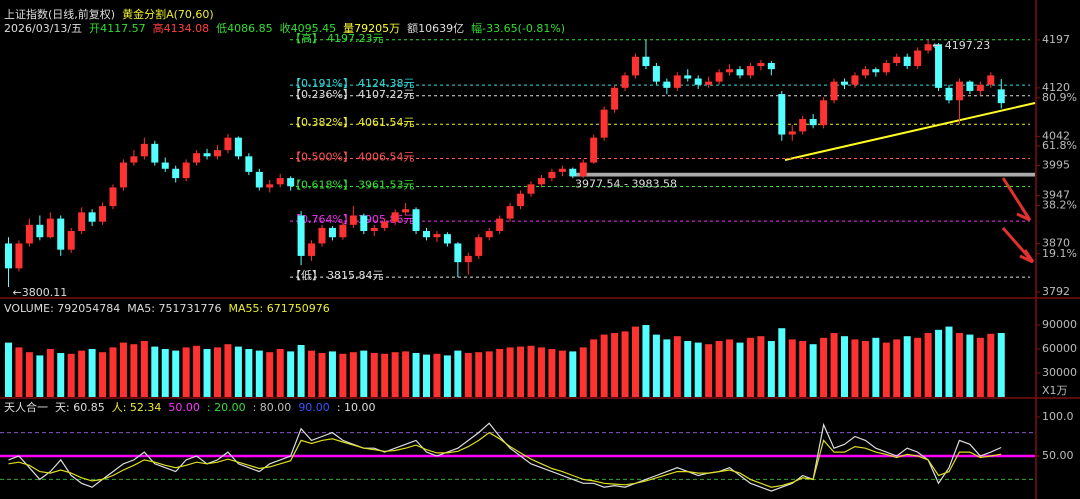 Image resolution: width=1080 pixels, height=499 pixels. I want to click on fib-ratio: 【0.382%】, so click(322, 122).